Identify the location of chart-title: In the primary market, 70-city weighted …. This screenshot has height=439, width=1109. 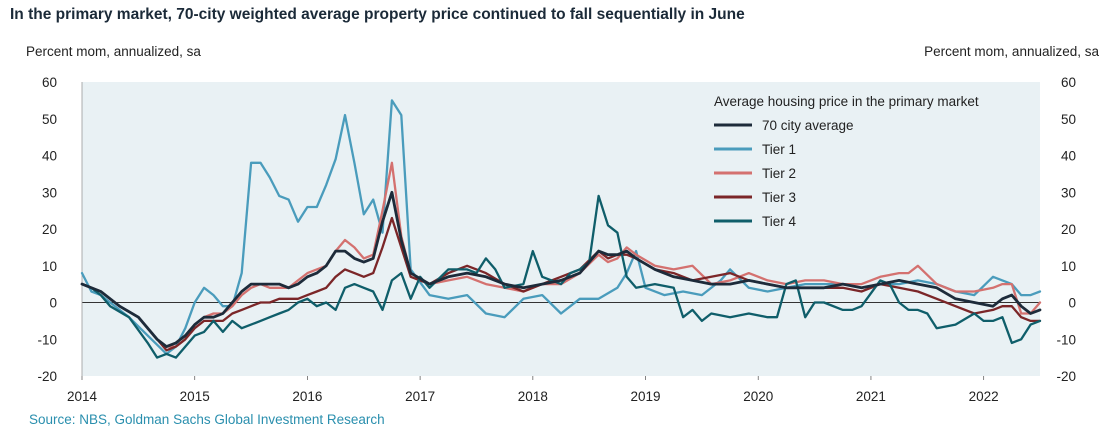
(377, 14).